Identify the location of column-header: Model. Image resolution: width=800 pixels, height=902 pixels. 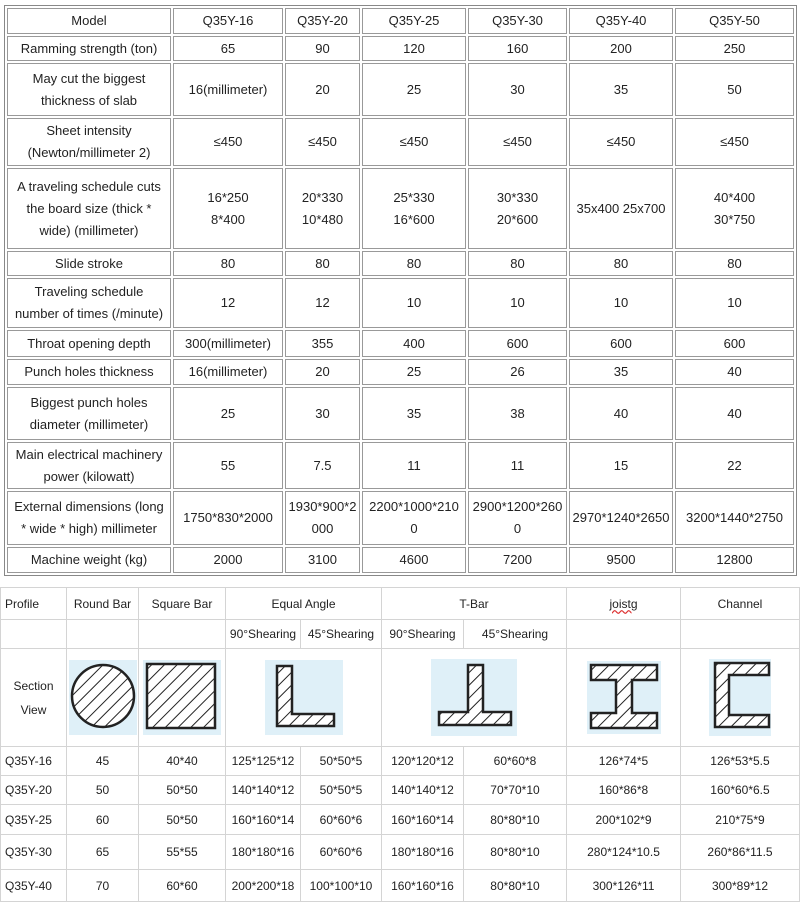
(89, 21).